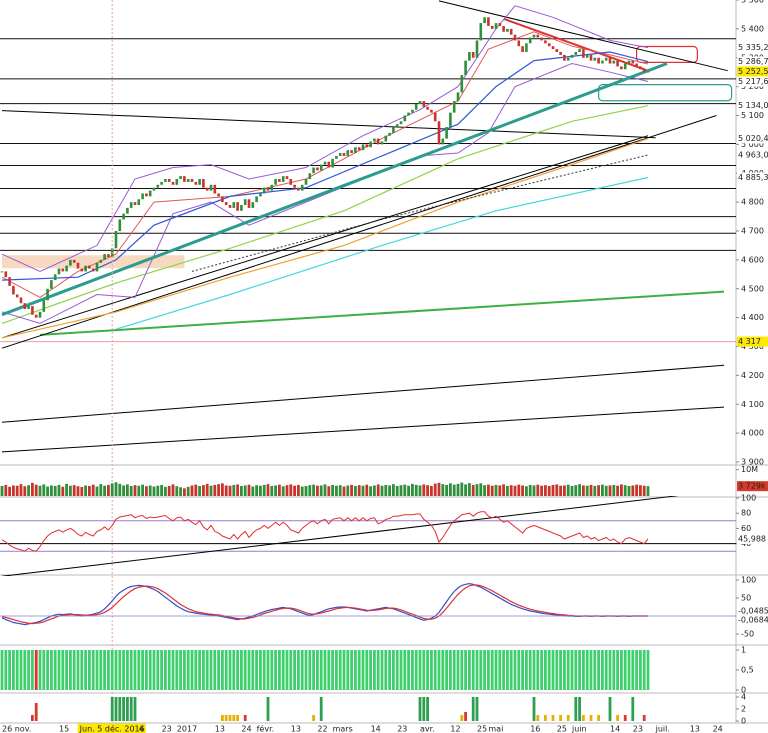 The height and width of the screenshot is (733, 768). What do you see at coordinates (752, 375) in the screenshot?
I see `y-tick-label: 4 200` at bounding box center [752, 375].